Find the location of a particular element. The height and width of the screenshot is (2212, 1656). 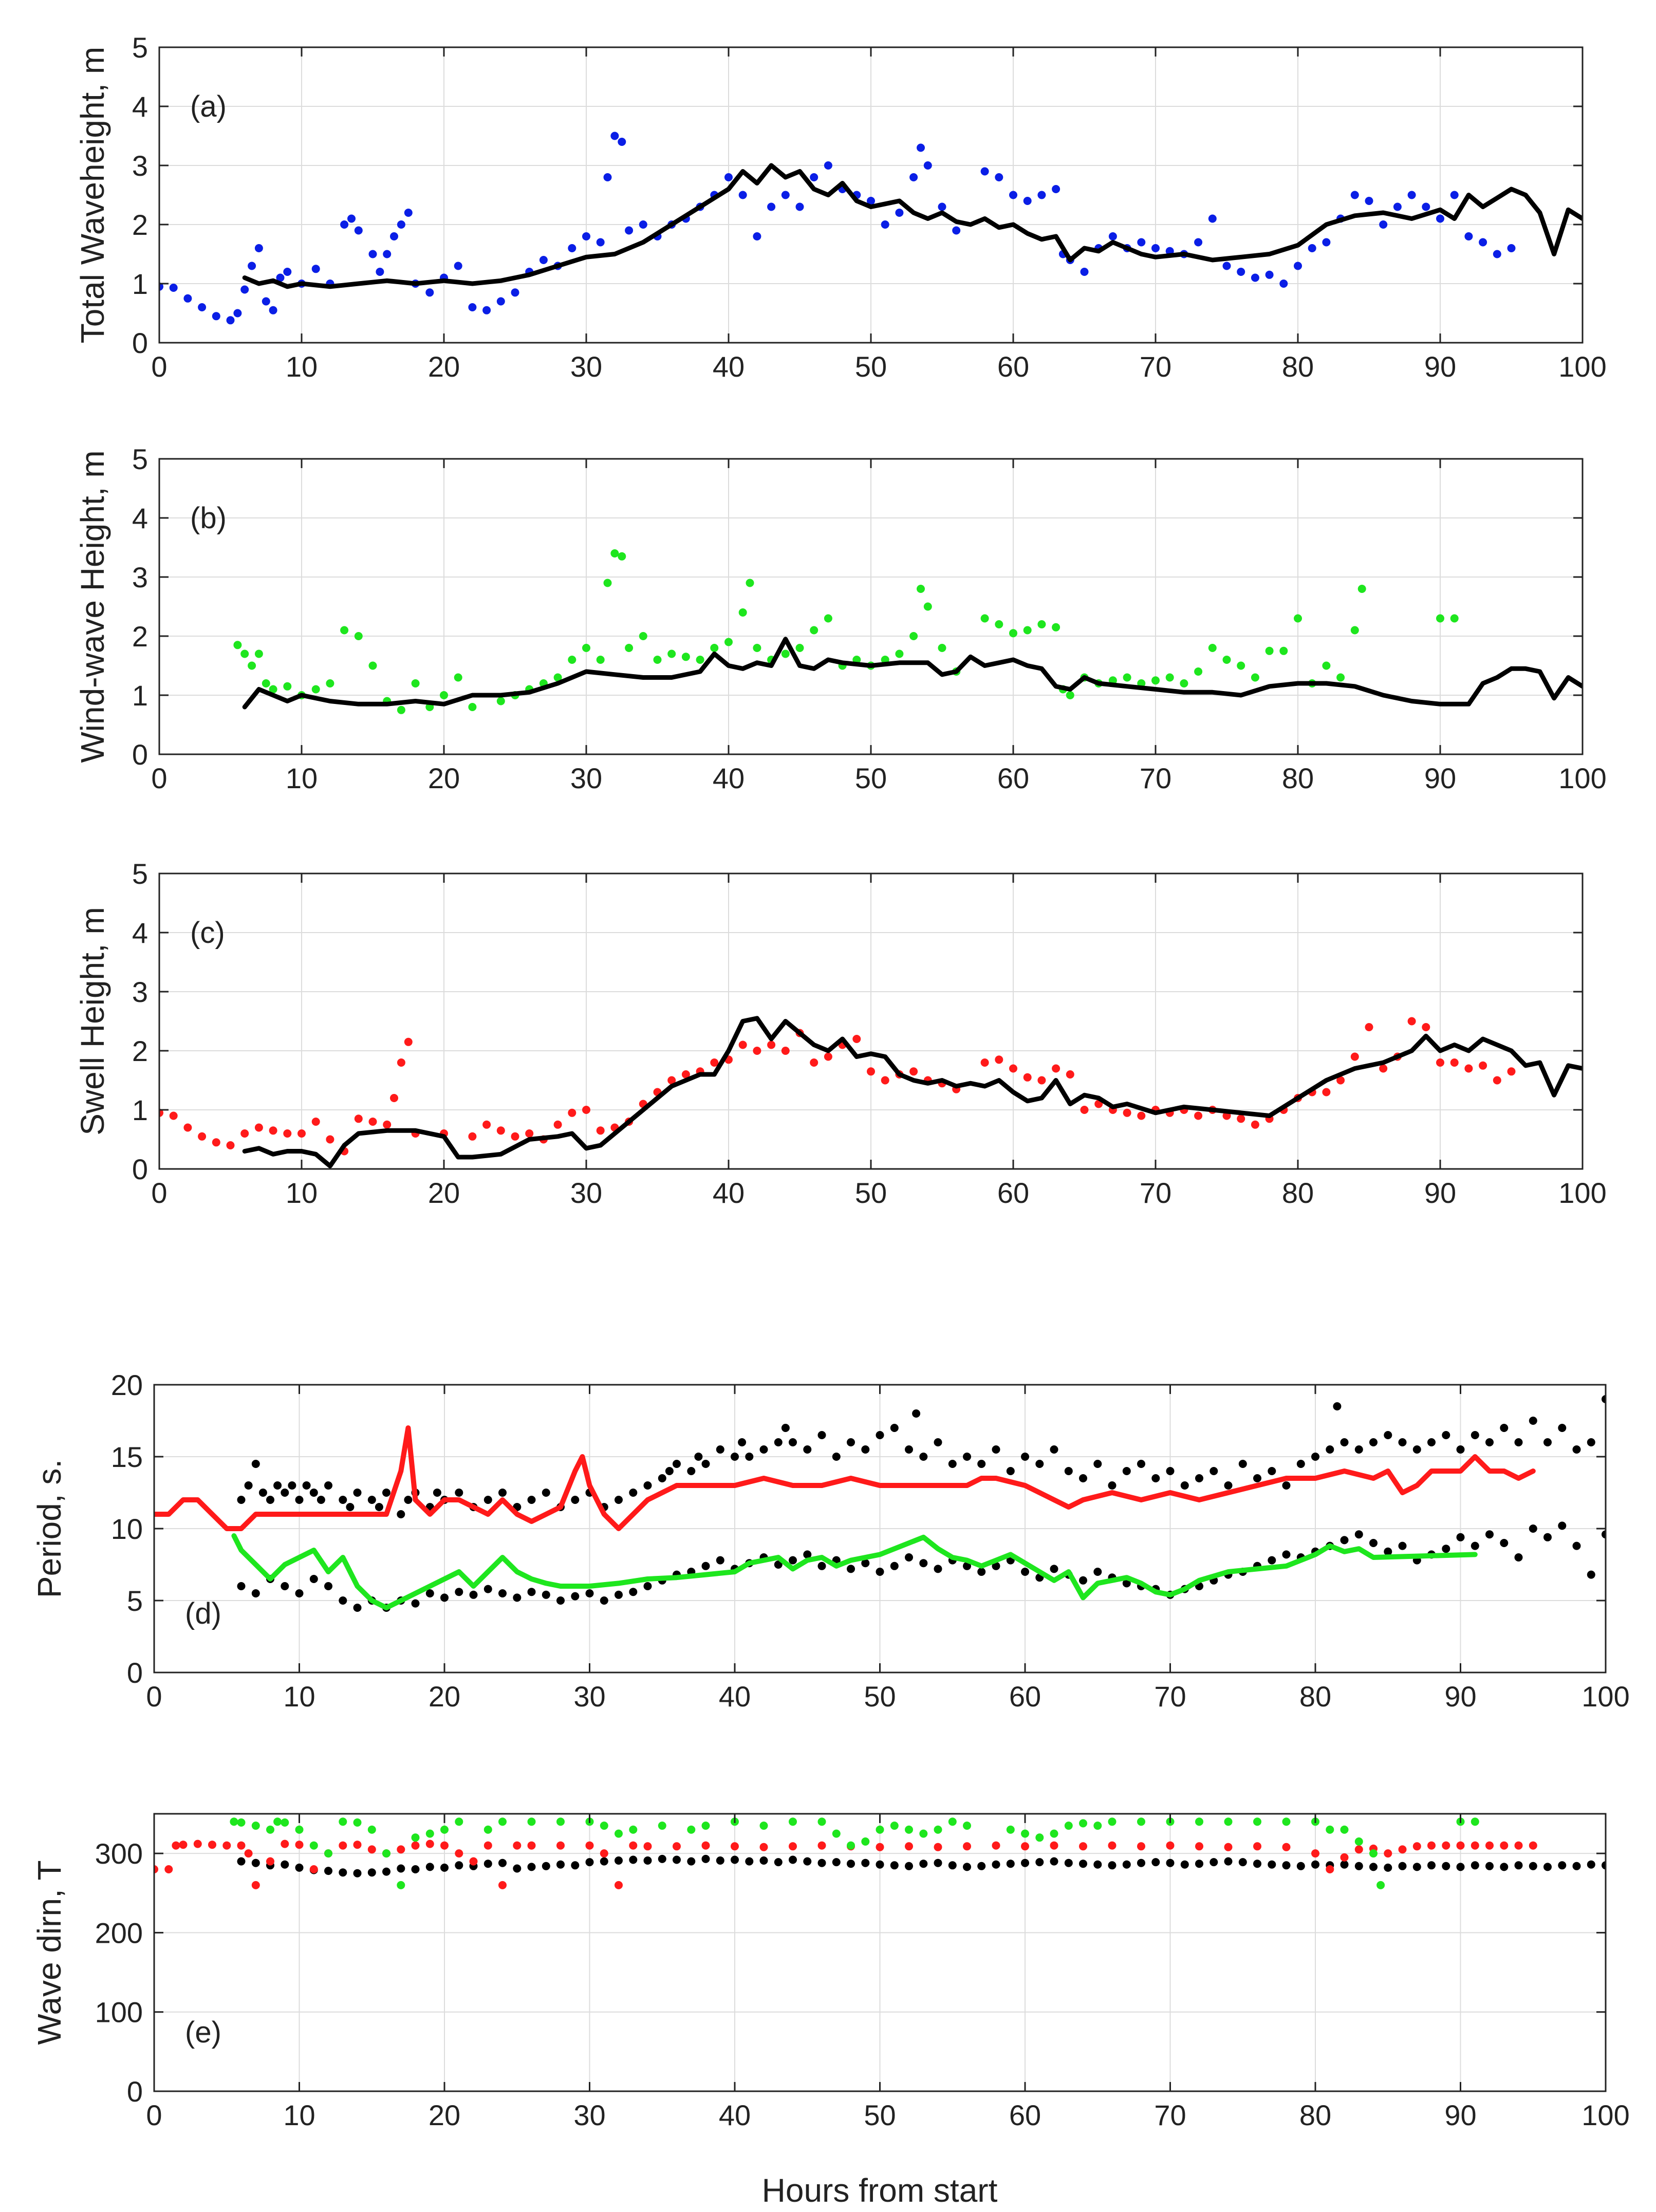

panel-tag: (e) is located at coordinates (203, 2032).